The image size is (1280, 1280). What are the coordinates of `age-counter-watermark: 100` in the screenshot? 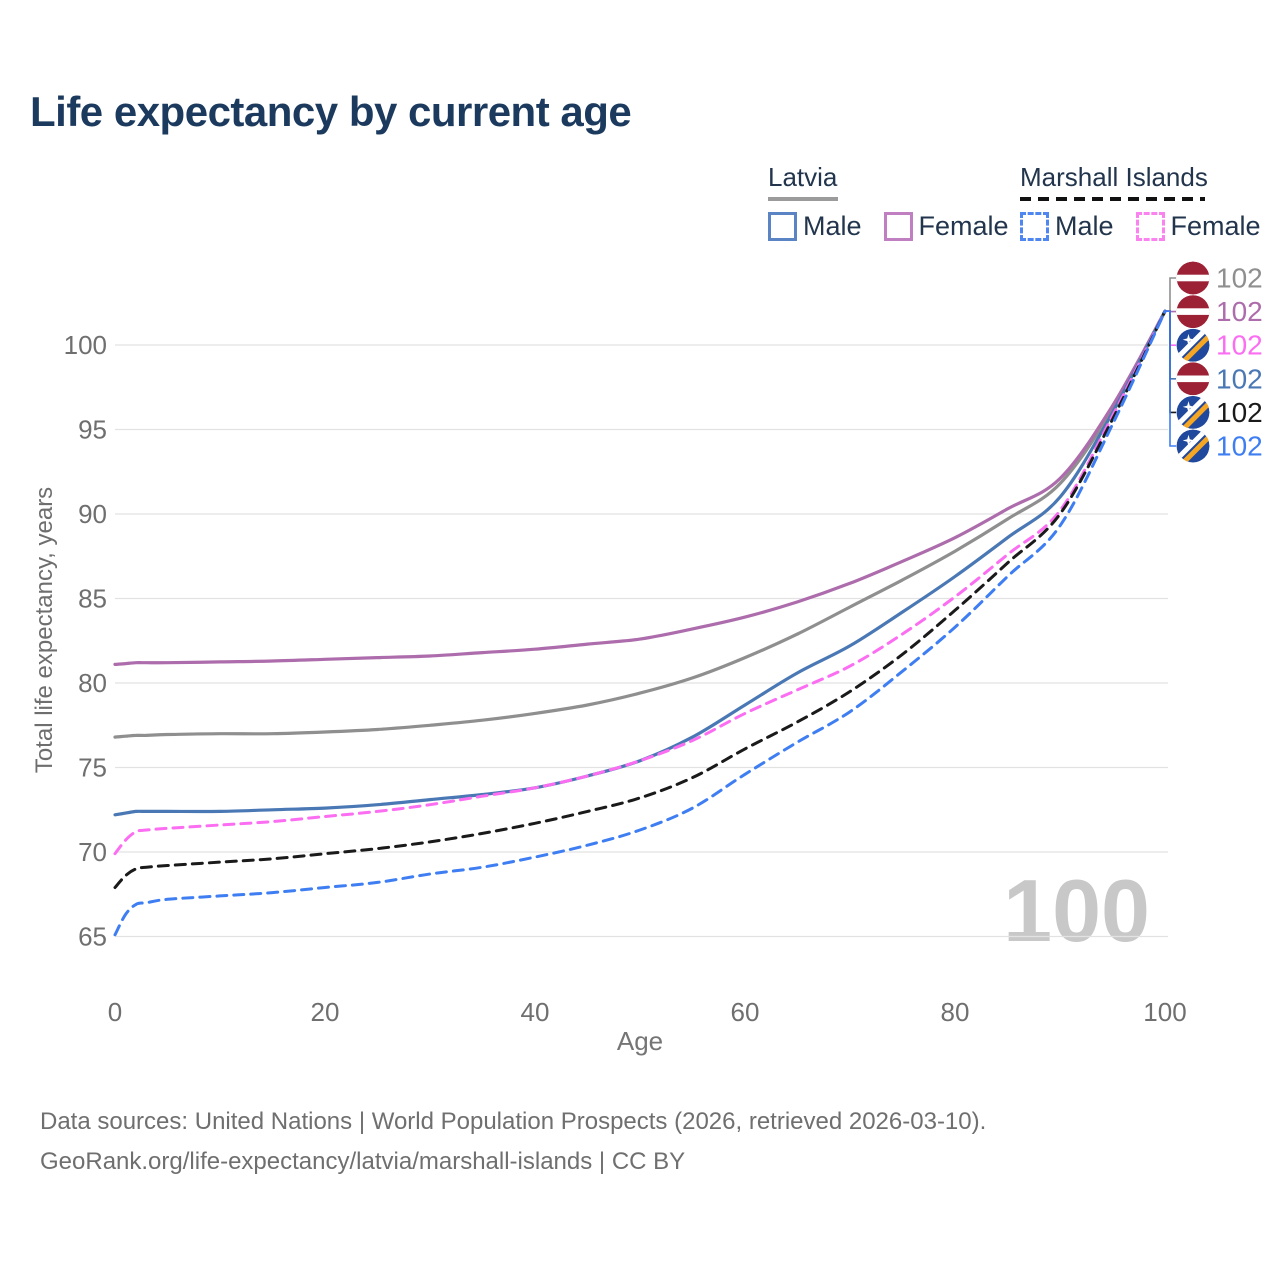 It's located at (1076, 910).